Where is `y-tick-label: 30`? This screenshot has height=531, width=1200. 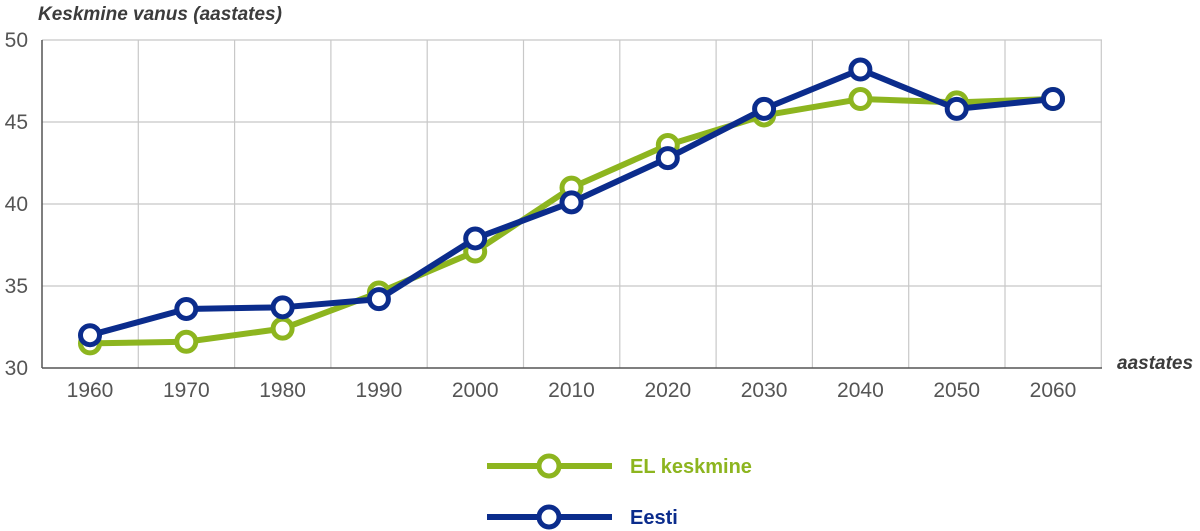 y-tick-label: 30 is located at coordinates (16, 368).